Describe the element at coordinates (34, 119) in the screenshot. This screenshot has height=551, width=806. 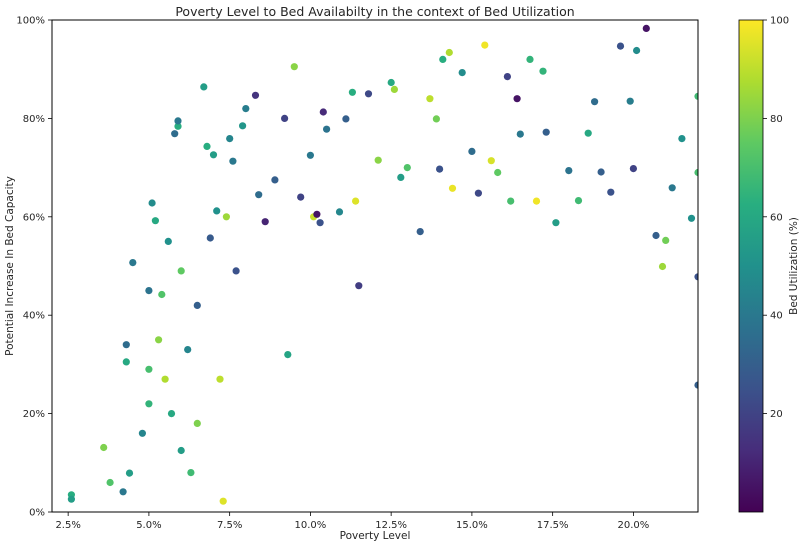
I see `y-tick-label: 80%` at that location.